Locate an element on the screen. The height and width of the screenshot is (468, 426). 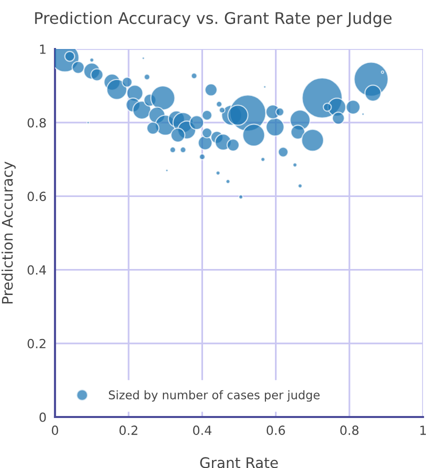
x-tick-label: 0.4 is located at coordinates (202, 431).